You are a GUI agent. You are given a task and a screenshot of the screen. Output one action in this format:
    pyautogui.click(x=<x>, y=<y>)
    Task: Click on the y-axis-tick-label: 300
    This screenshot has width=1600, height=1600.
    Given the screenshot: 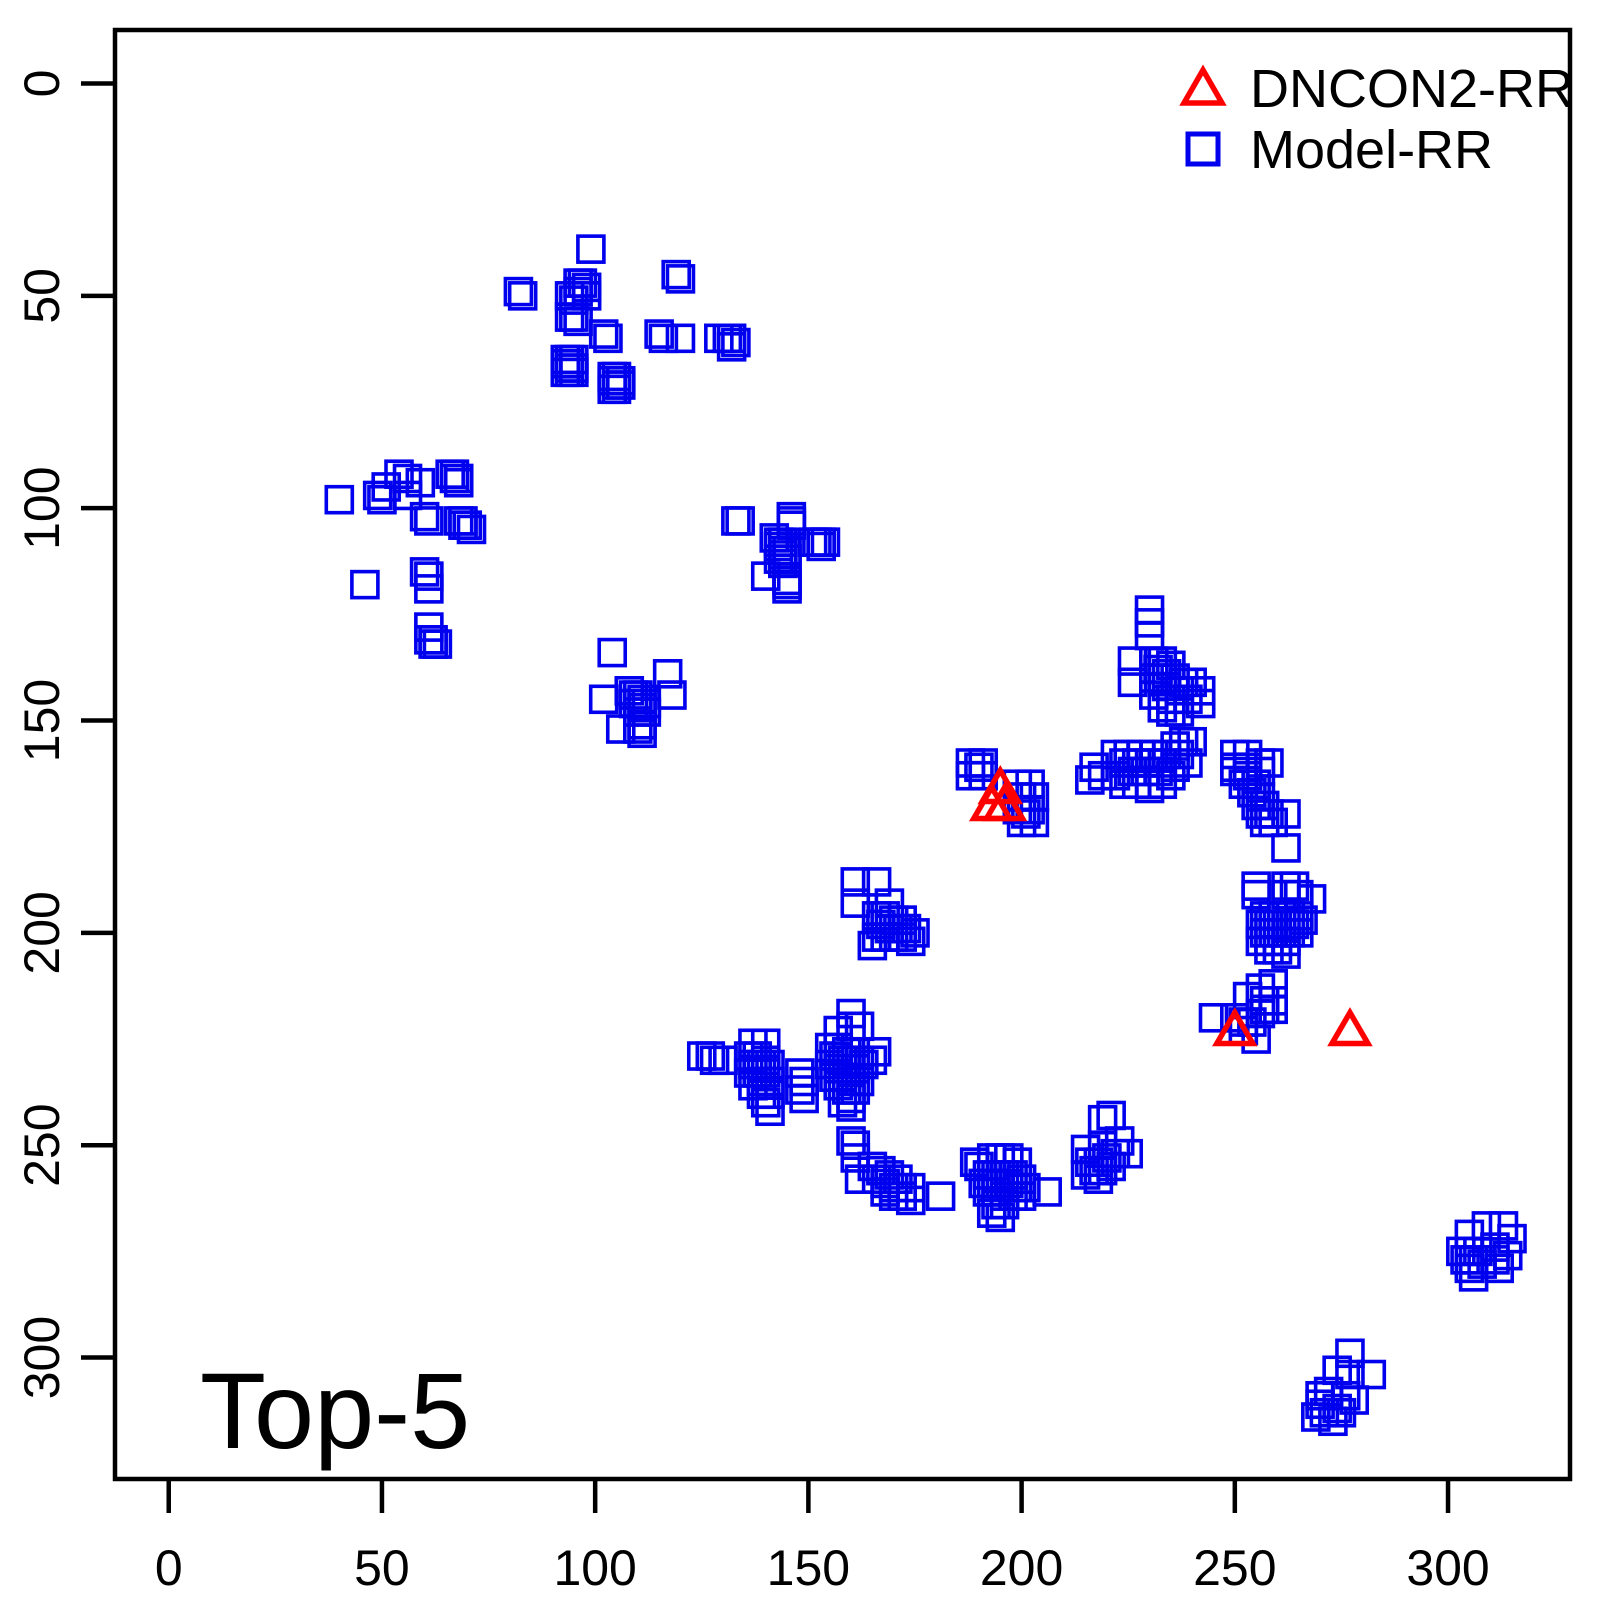 What is the action you would take?
    pyautogui.click(x=42, y=1357)
    